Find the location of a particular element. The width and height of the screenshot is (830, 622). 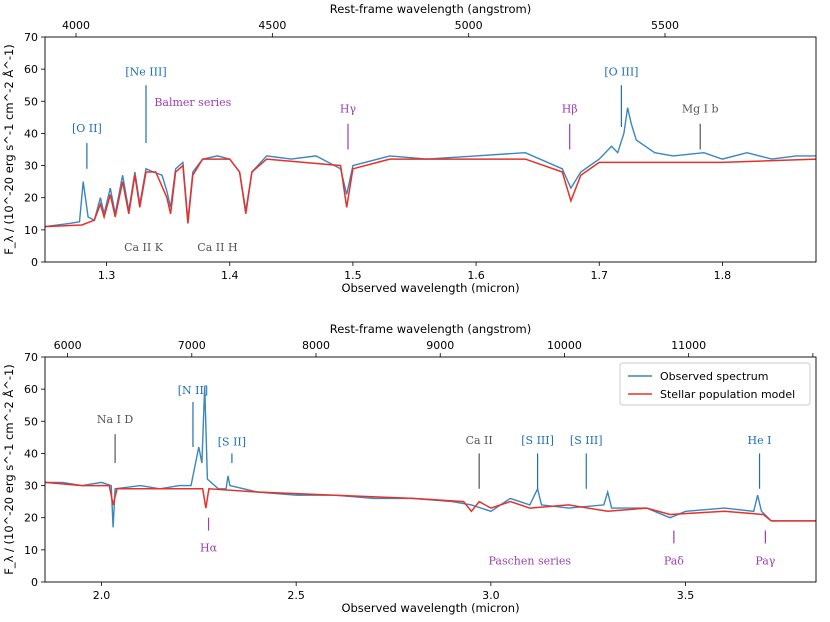

x-tick-label: 1.7 is located at coordinates (599, 275).